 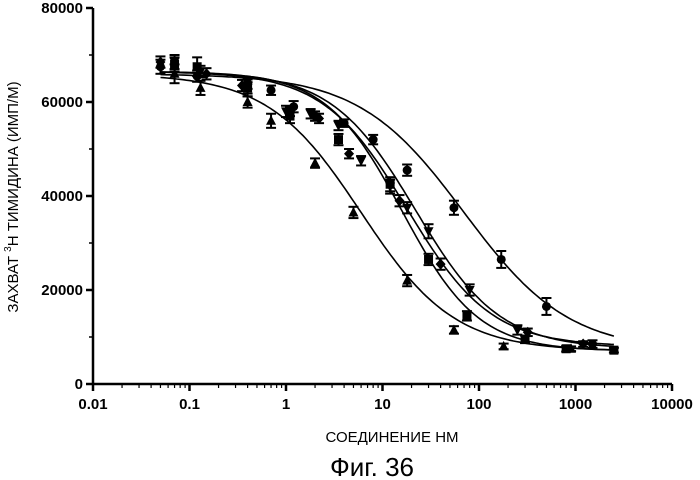 What do you see at coordinates (382, 404) in the screenshot?
I see `x-tick-label: 10` at bounding box center [382, 404].